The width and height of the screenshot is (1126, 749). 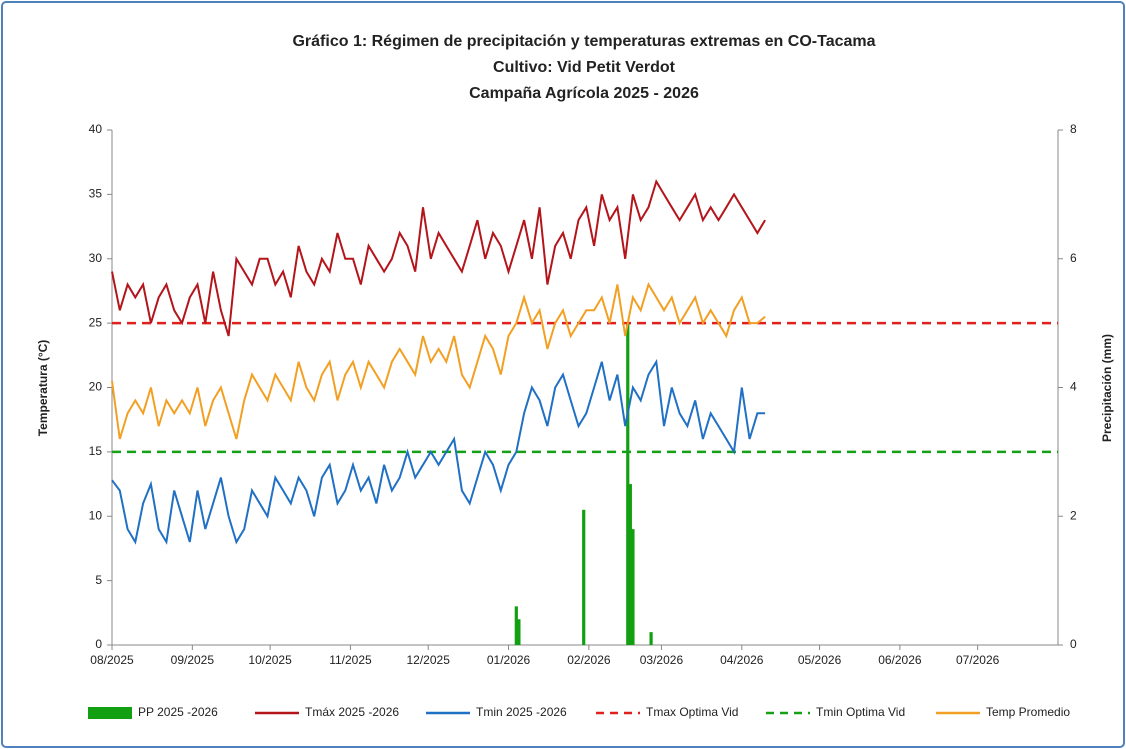 What do you see at coordinates (96, 387) in the screenshot?
I see `y-tick-label: 20` at bounding box center [96, 387].